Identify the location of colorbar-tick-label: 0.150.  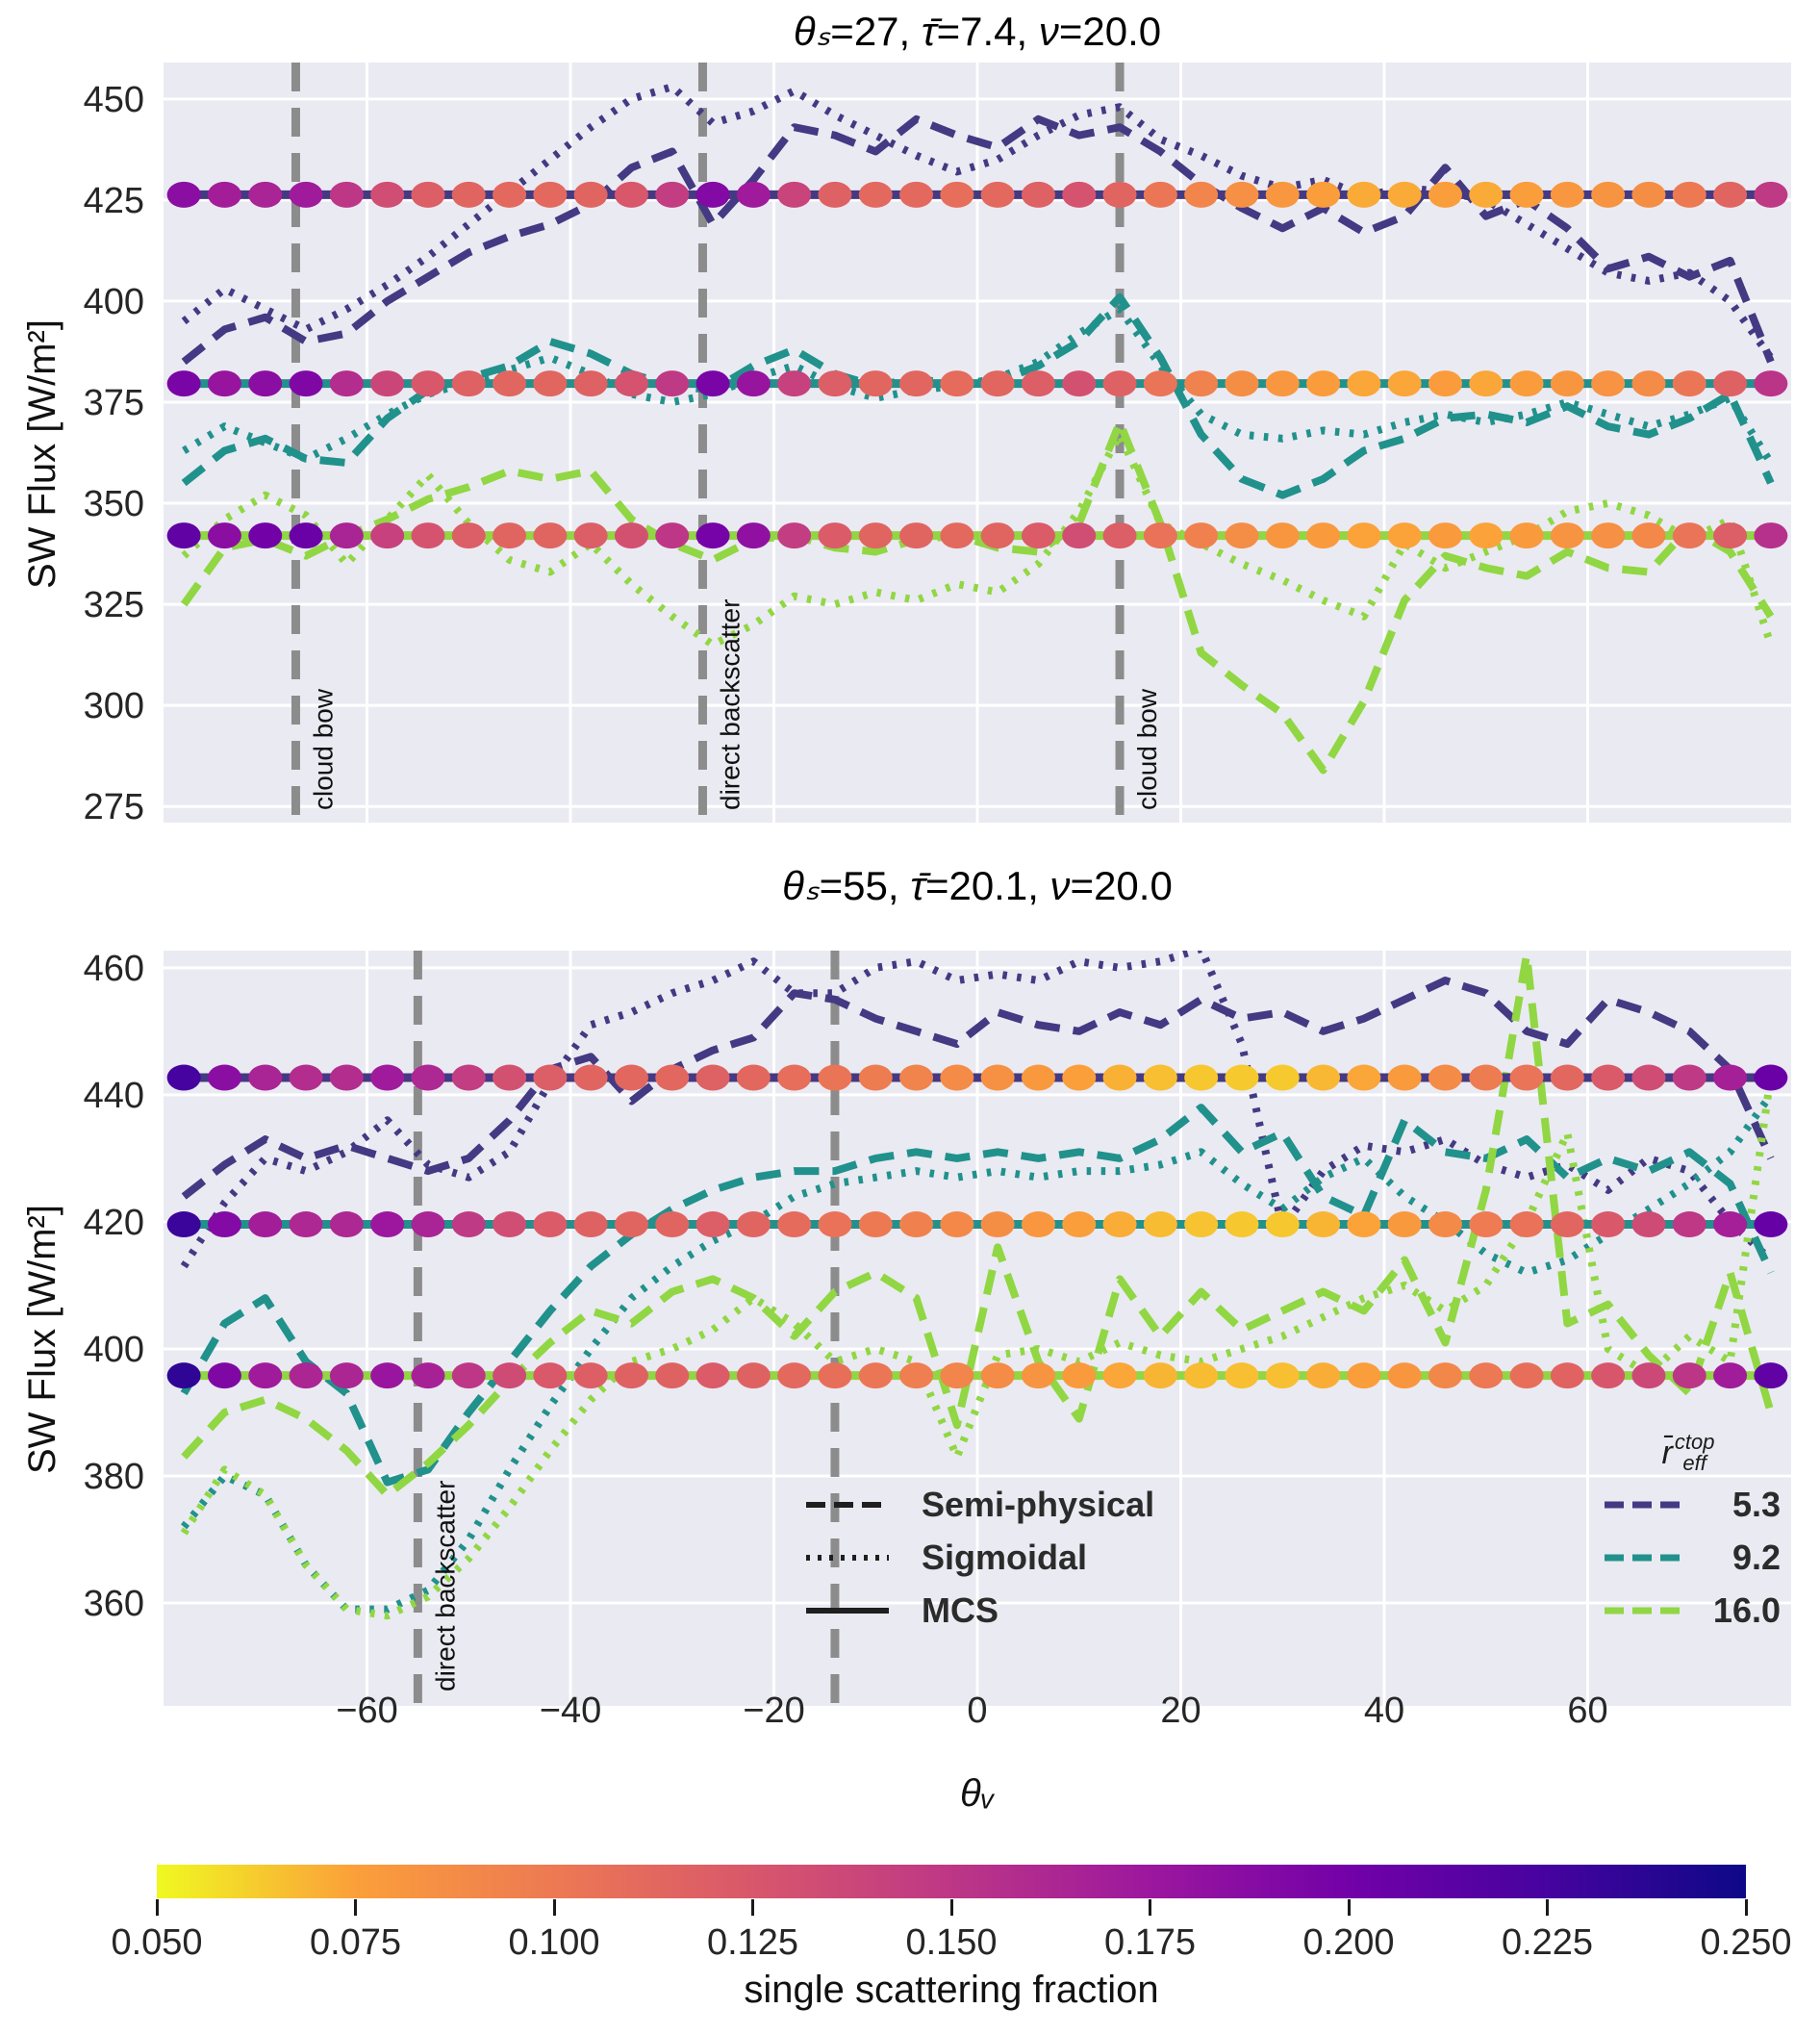
(952, 1942).